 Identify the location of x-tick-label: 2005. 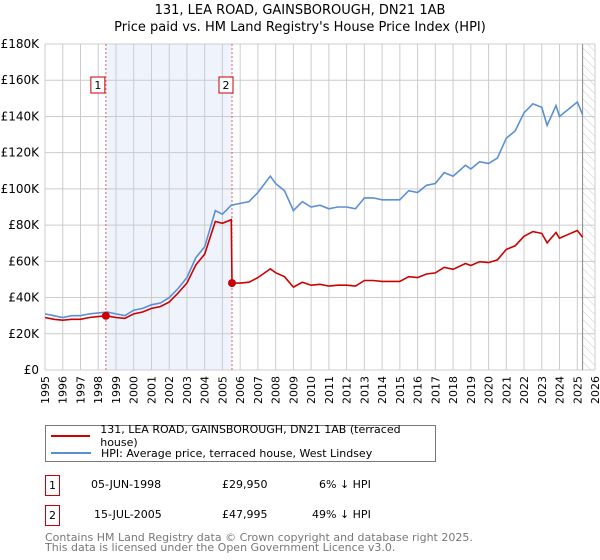
(222, 390).